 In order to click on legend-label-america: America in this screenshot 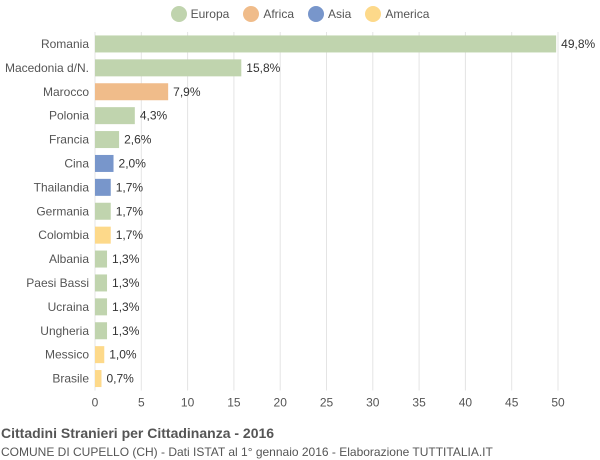, I will do `click(407, 14)`.